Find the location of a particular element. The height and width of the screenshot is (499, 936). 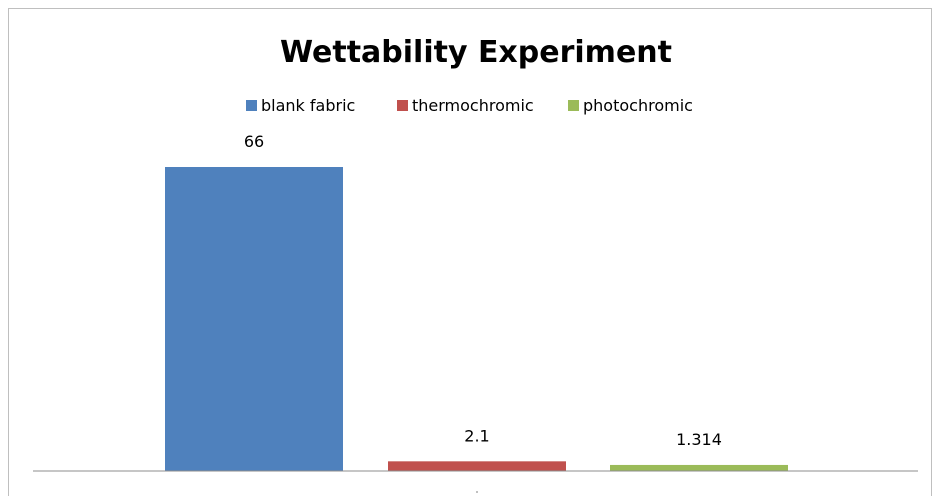

bar-photochromic is located at coordinates (699, 467).